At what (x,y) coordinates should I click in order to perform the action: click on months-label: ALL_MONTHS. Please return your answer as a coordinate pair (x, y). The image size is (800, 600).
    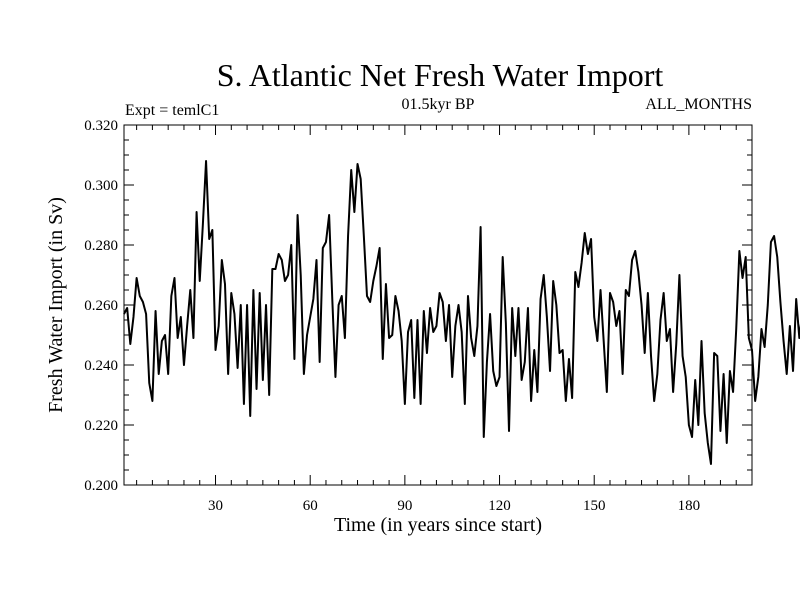
    Looking at the image, I should click on (698, 104).